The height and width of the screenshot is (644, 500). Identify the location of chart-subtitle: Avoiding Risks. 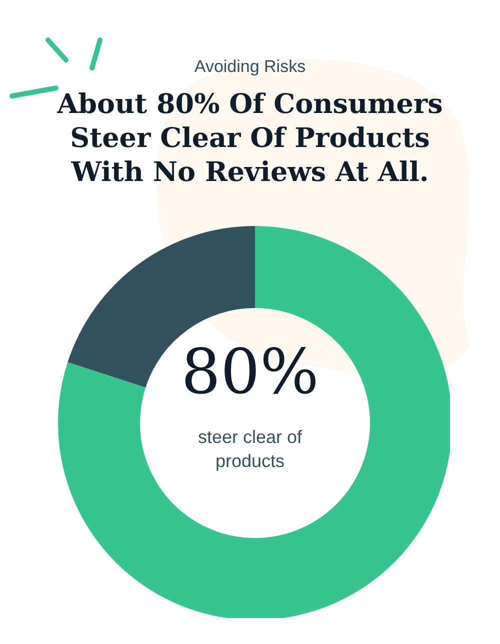
(250, 67).